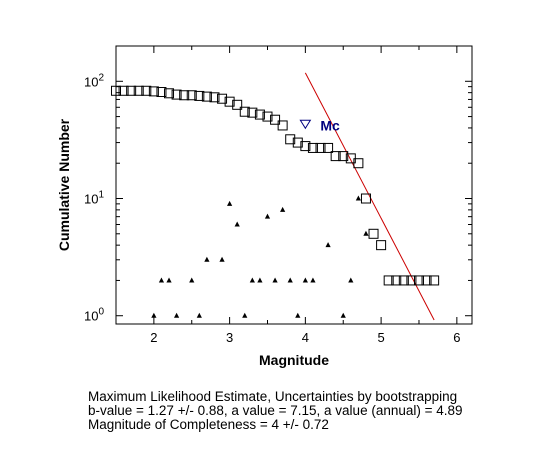 The image size is (544, 461). What do you see at coordinates (380, 337) in the screenshot?
I see `x-tick-label: 5` at bounding box center [380, 337].